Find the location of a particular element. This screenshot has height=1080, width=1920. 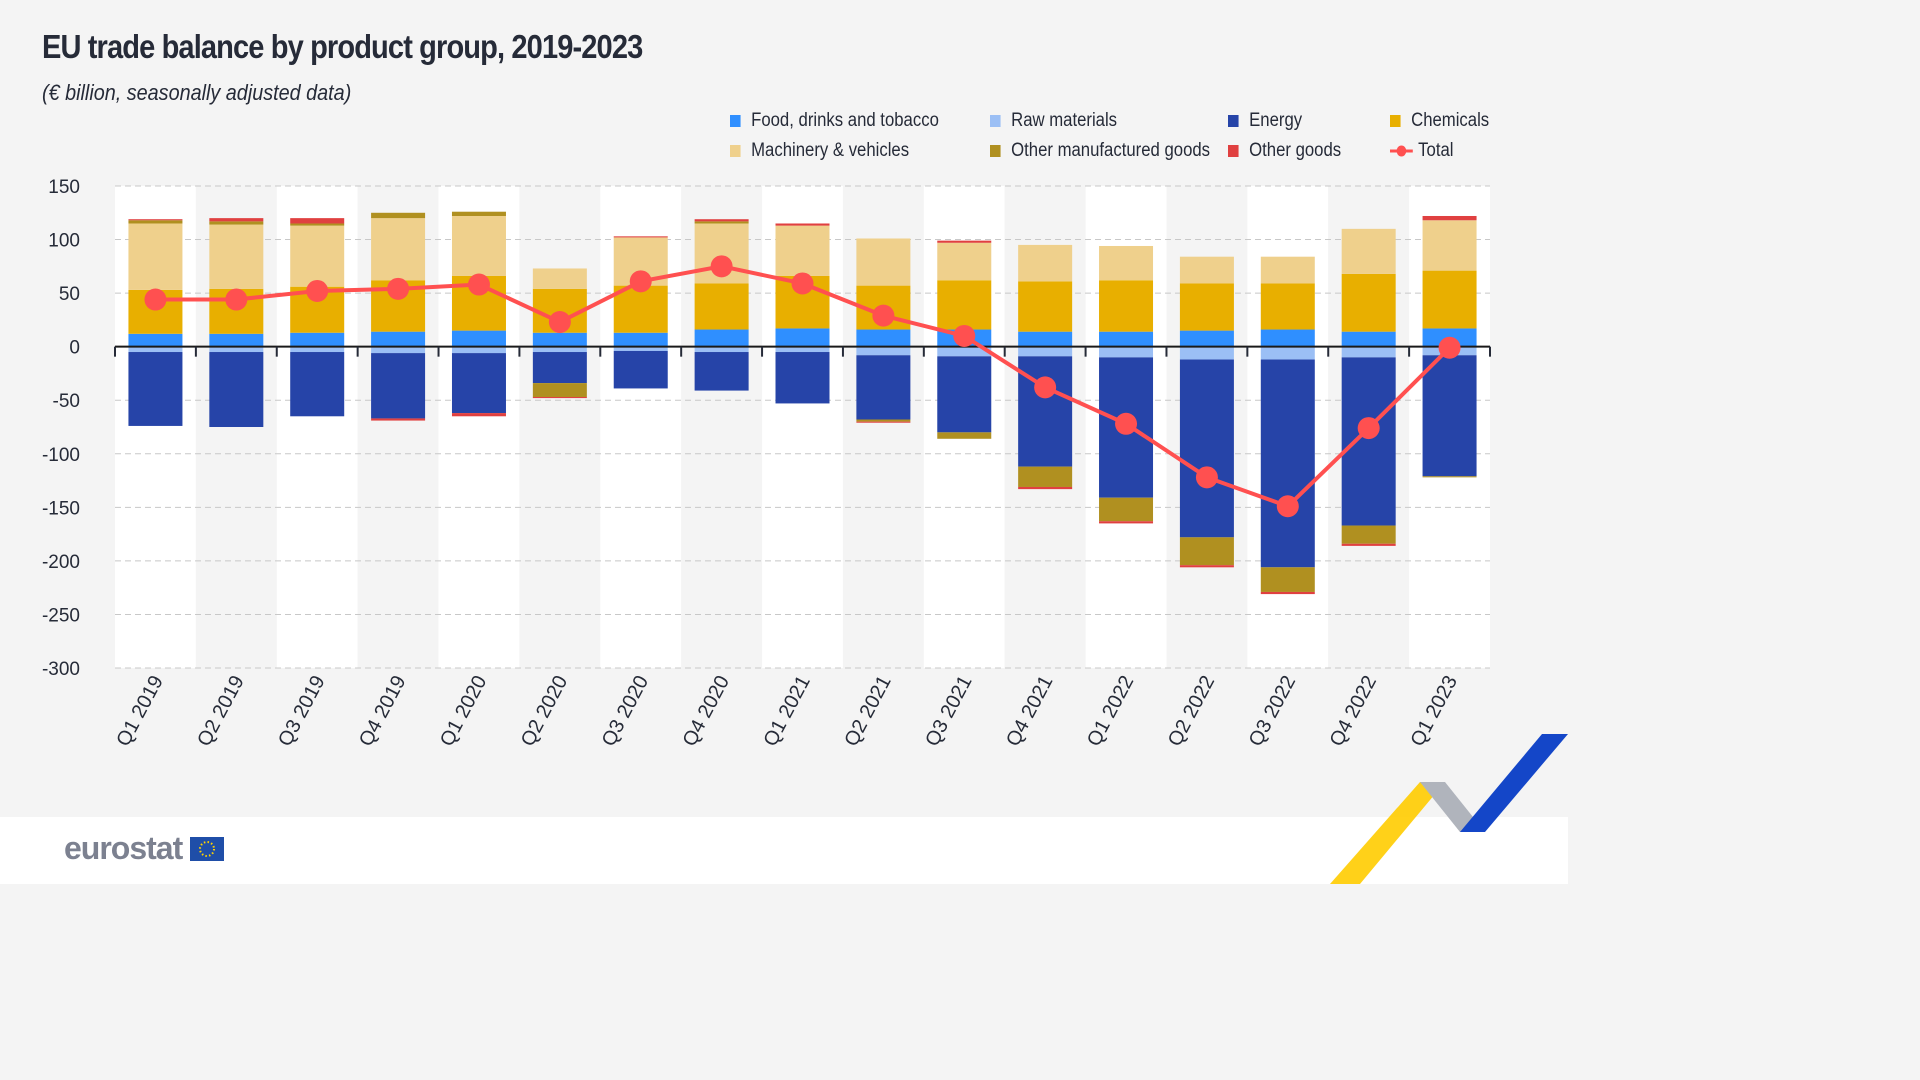

legend-label: Food, drinks and tobacco is located at coordinates (845, 120).